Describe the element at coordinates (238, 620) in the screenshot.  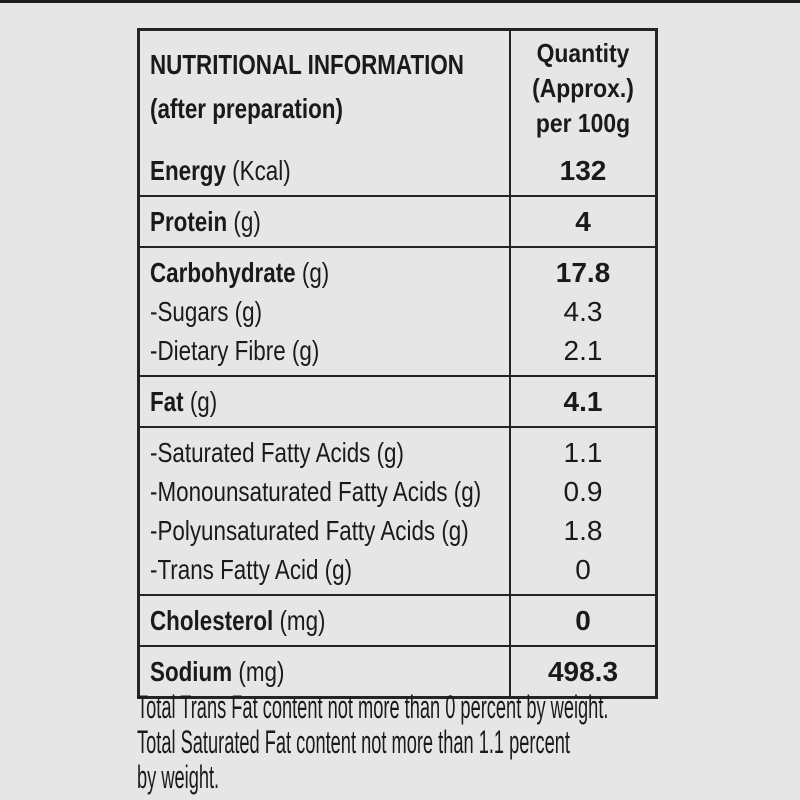
I see `nutrient-label: Cholesterol (mg)` at that location.